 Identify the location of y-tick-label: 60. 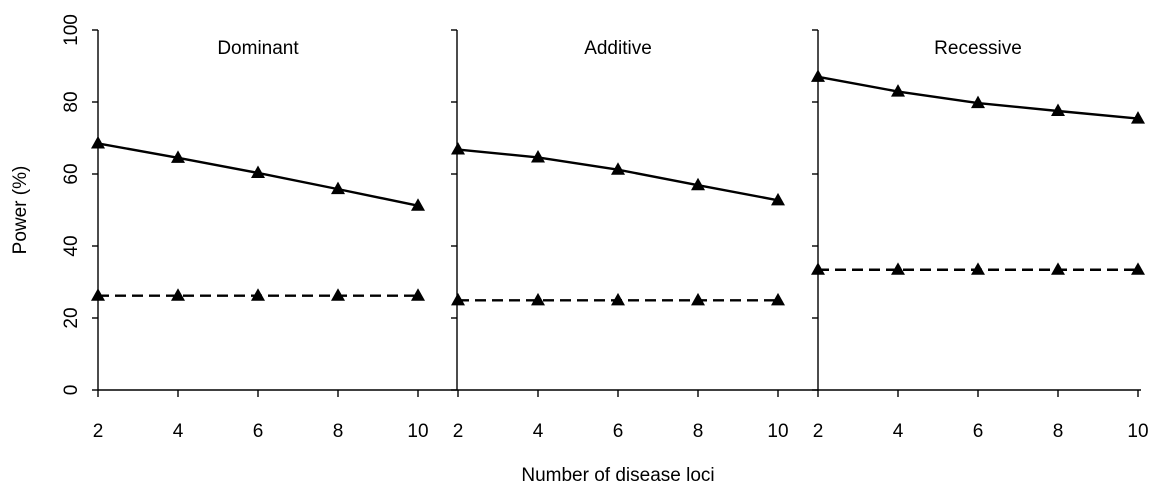
(71, 173).